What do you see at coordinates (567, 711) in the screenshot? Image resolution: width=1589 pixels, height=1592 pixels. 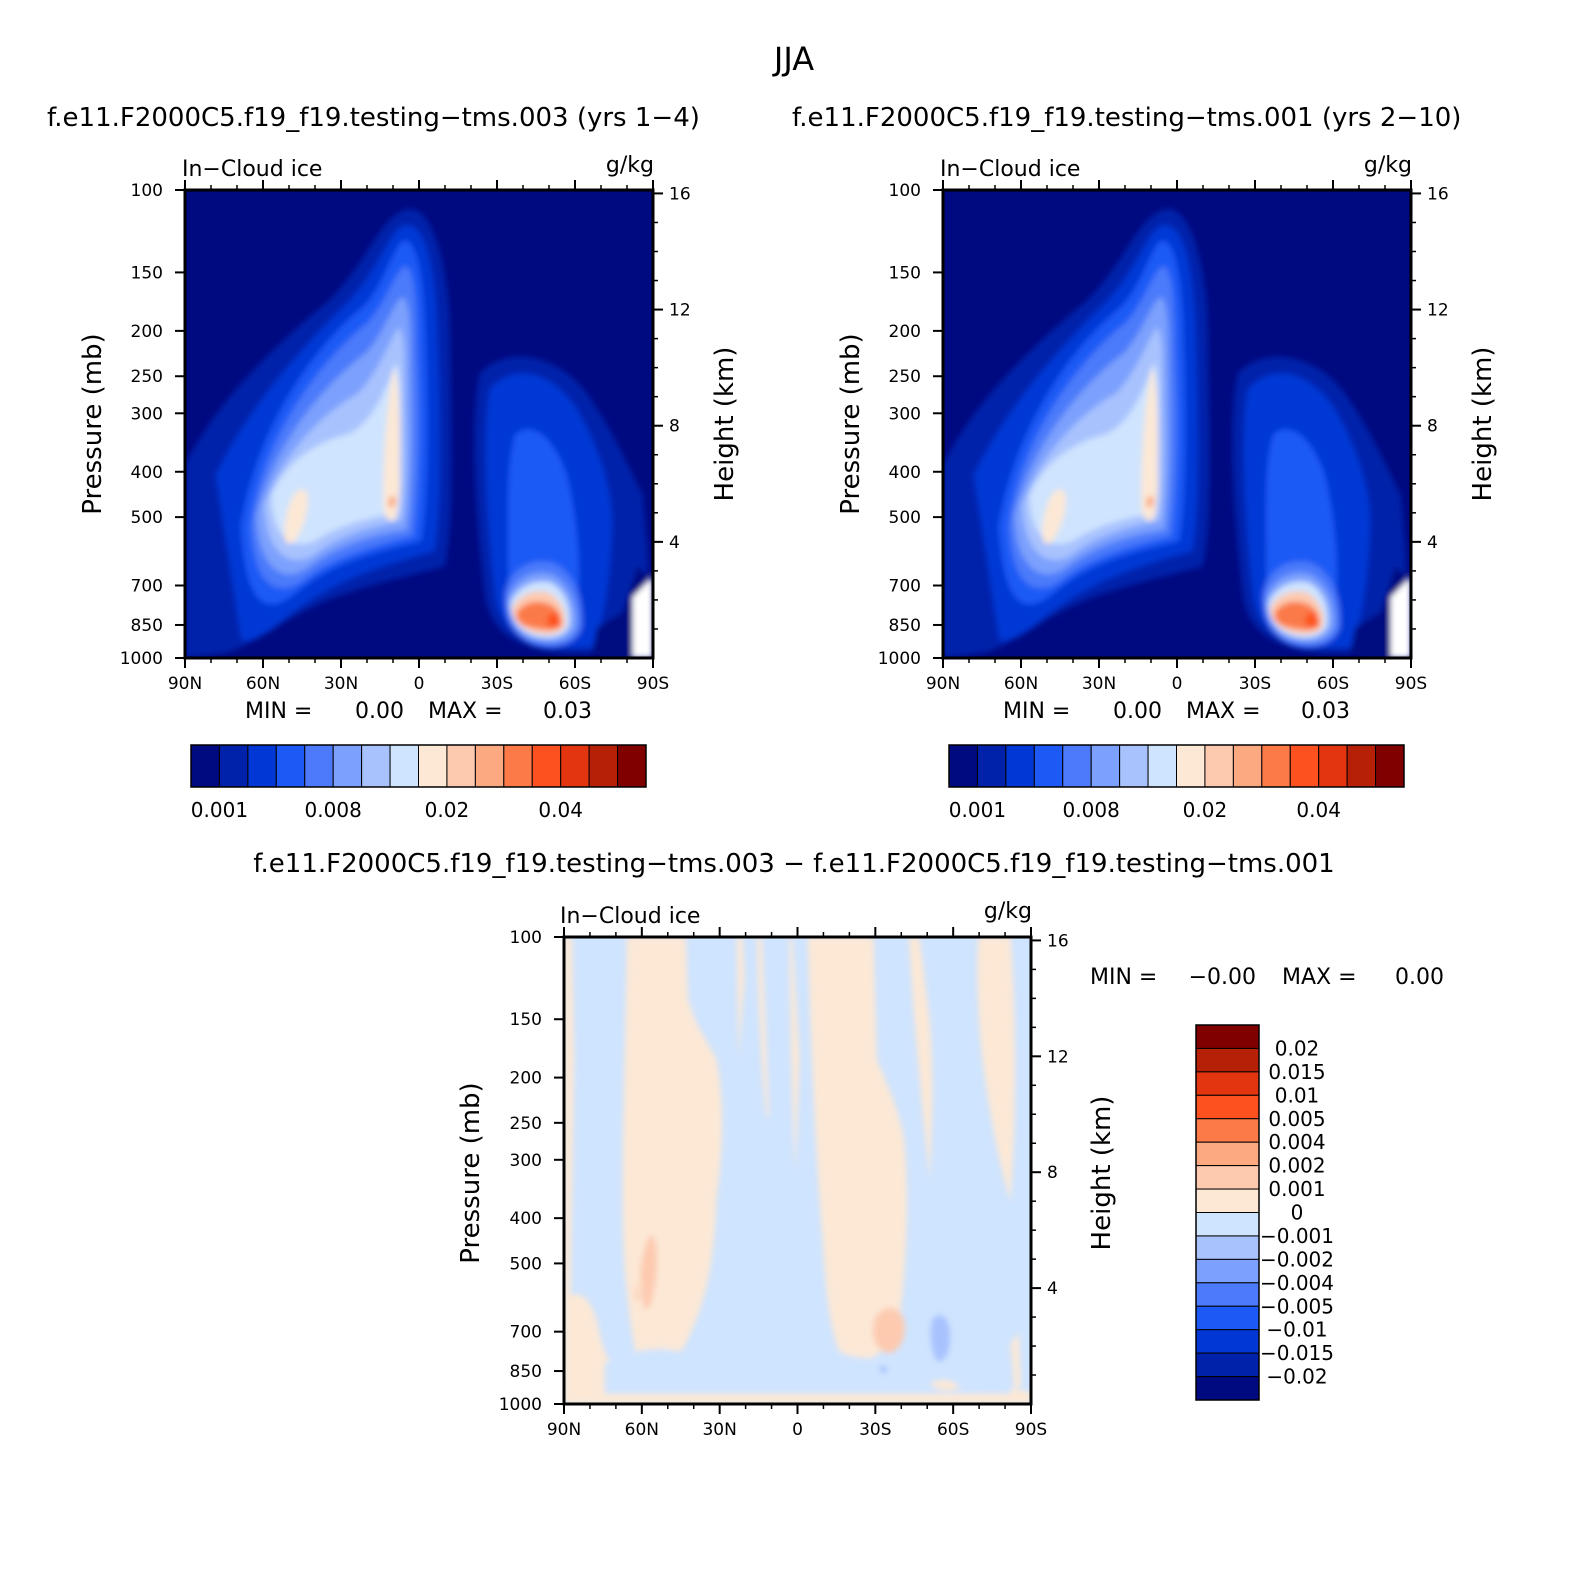 I see `panel-1-max-value: 0.03` at bounding box center [567, 711].